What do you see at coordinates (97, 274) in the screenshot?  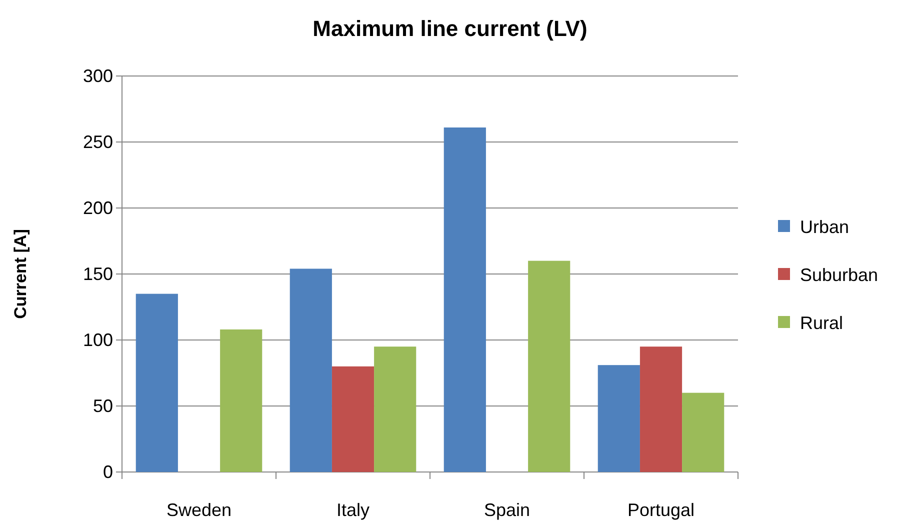 I see `y-tick-label: 150` at bounding box center [97, 274].